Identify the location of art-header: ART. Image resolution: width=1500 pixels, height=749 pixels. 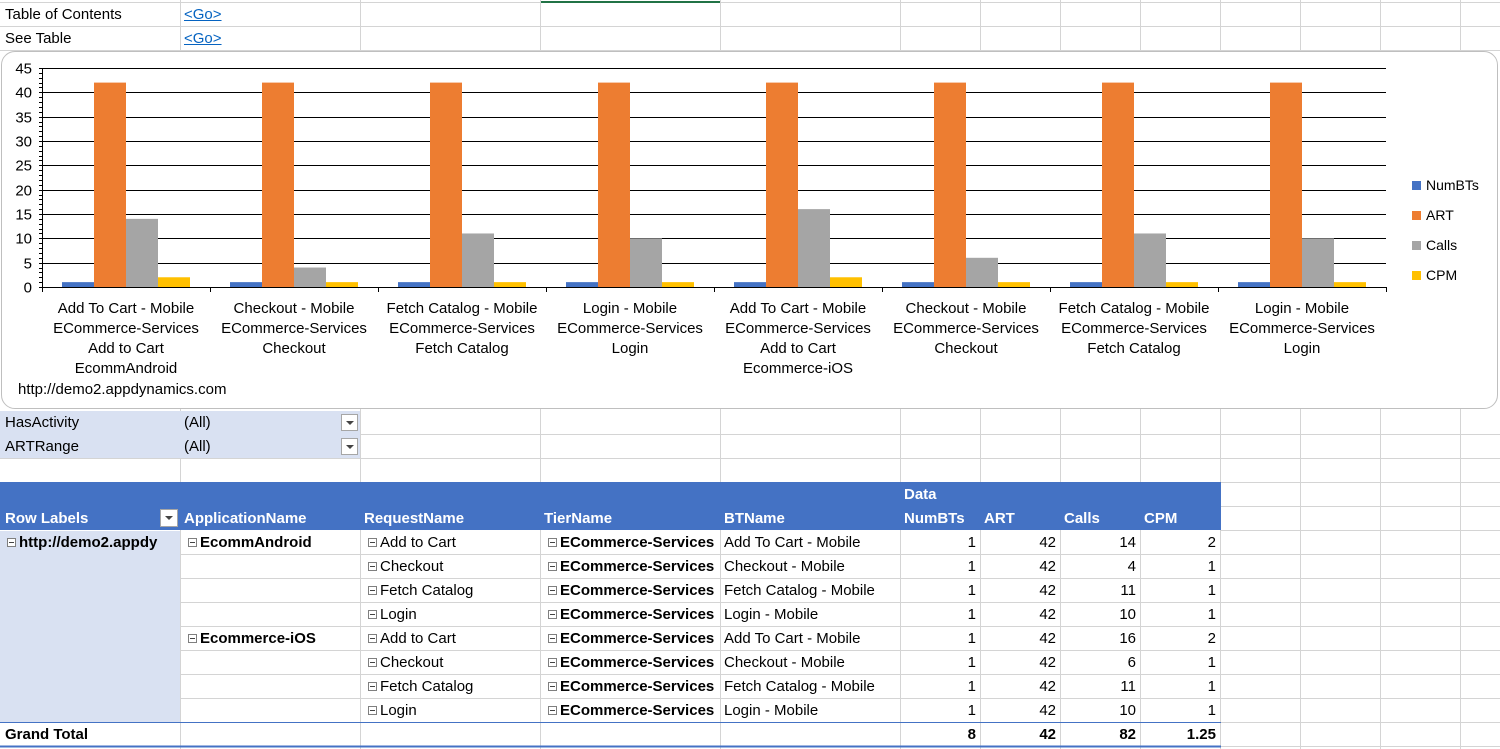
(999, 518).